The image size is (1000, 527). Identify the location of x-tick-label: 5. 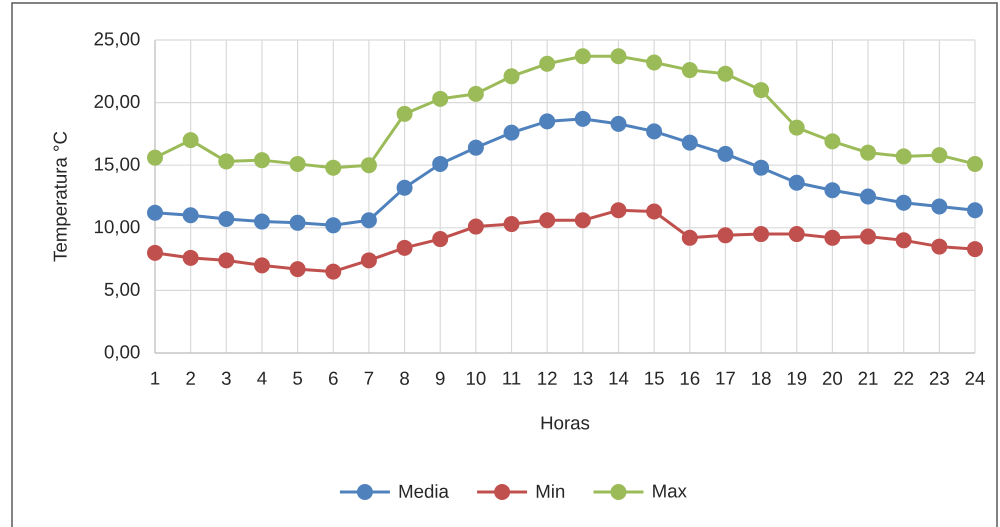
(297, 378).